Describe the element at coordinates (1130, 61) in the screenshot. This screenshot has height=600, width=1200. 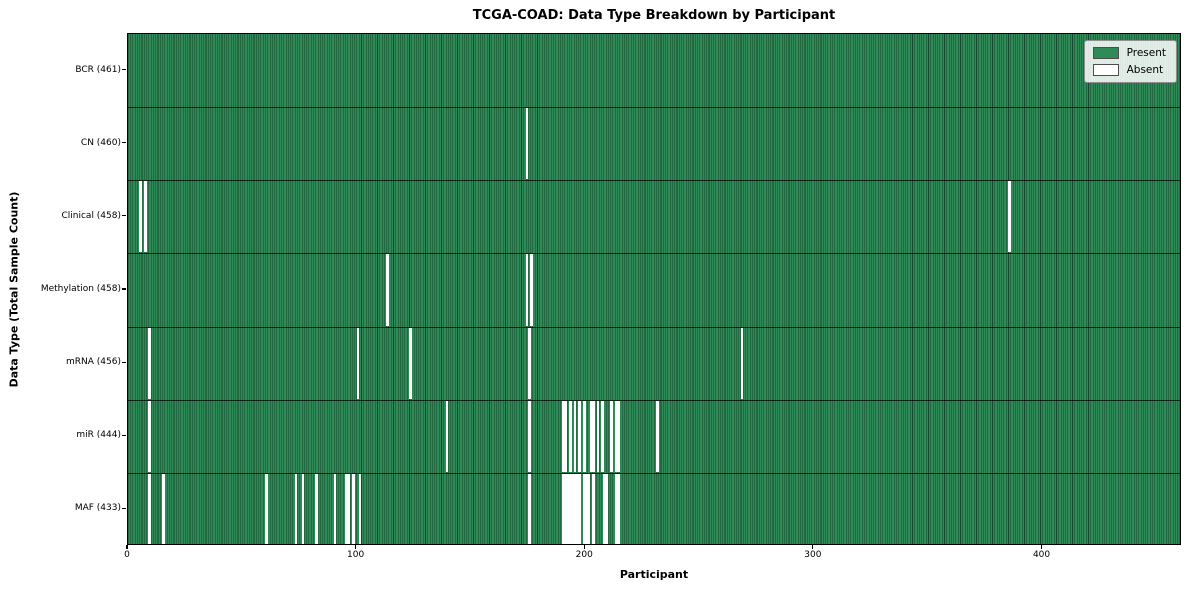
I see `legend: Present Absent` at that location.